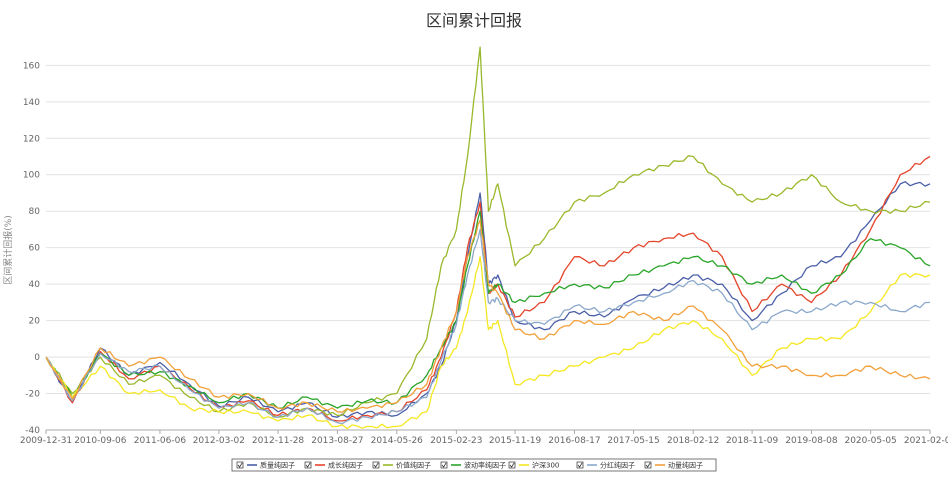 This screenshot has width=948, height=480. Describe the element at coordinates (413, 465) in the screenshot. I see `legend-label: 价值纯因子` at that location.